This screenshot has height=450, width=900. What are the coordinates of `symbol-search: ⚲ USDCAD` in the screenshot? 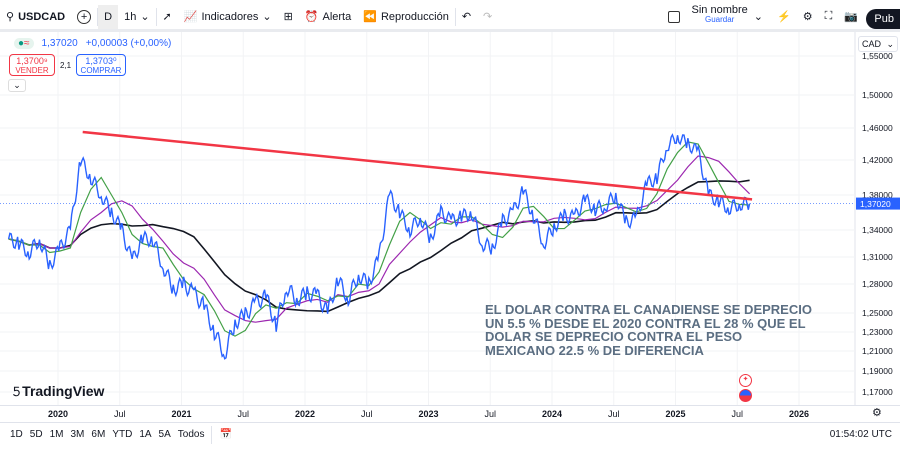 It's located at (36, 17).